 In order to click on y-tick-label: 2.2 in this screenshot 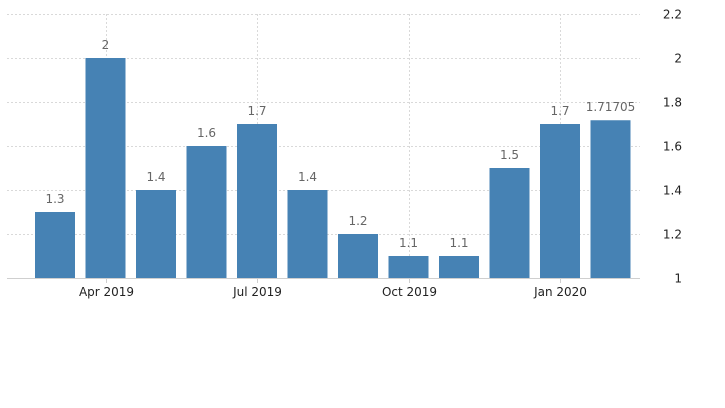, I will do `click(672, 15)`.